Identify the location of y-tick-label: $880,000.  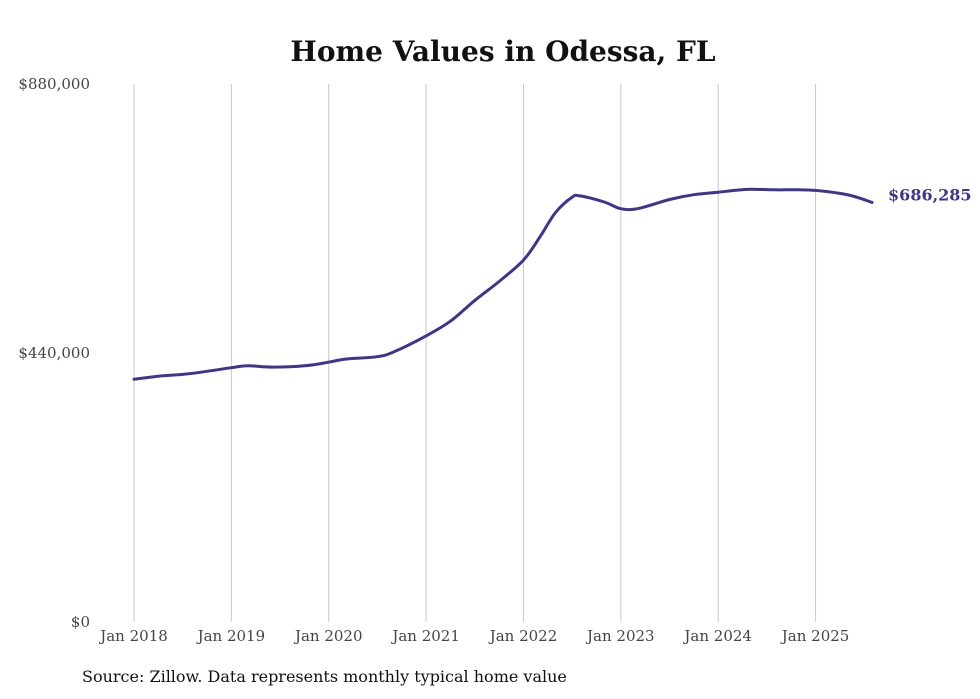
(54, 84).